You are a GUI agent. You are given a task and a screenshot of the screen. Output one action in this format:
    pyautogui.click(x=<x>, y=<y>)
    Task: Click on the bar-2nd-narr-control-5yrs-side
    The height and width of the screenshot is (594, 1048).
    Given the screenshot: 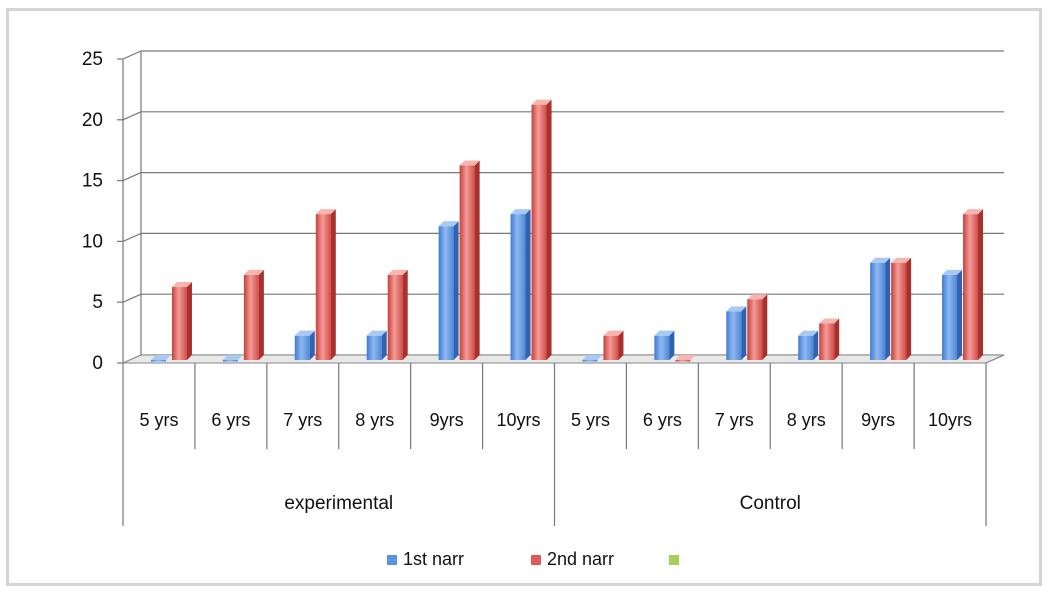 What is the action you would take?
    pyautogui.click(x=621, y=345)
    